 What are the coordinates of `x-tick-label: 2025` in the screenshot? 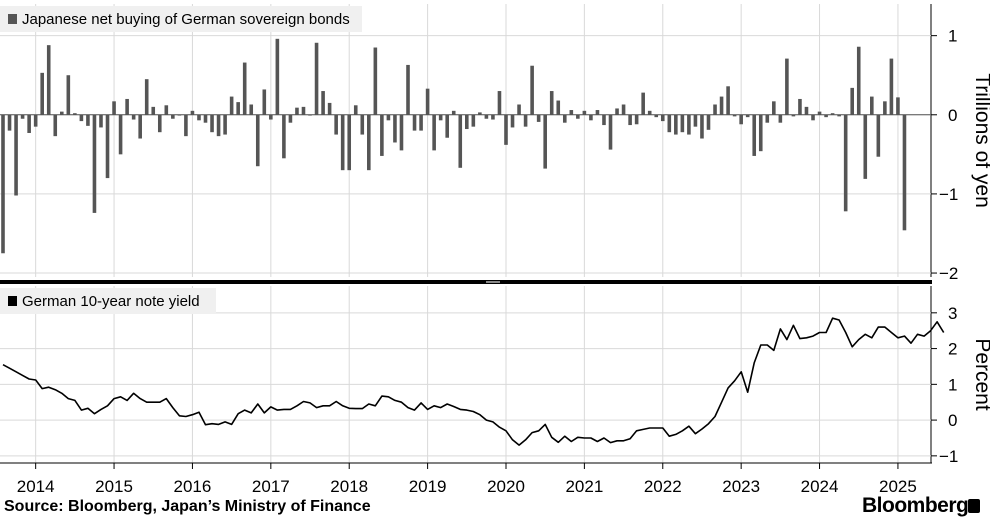 It's located at (898, 486).